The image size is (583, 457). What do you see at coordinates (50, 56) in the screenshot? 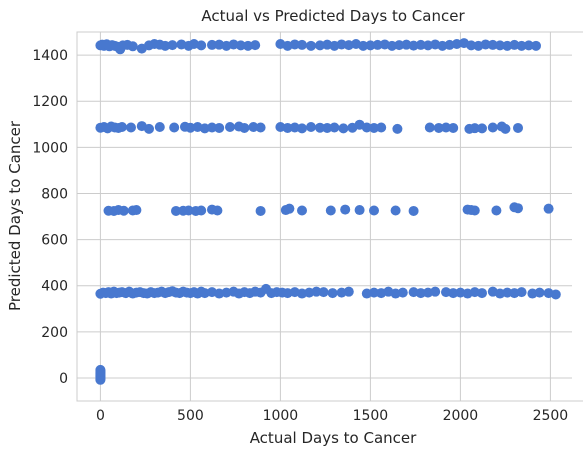
I see `y-tick-label: 1400` at bounding box center [50, 56].